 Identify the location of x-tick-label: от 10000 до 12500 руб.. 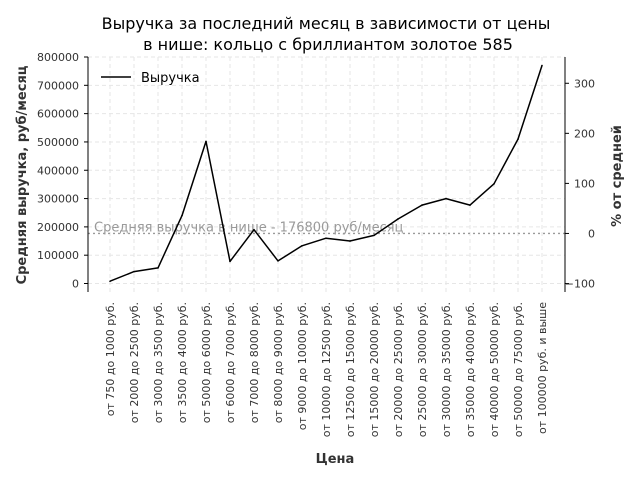
(326, 369).